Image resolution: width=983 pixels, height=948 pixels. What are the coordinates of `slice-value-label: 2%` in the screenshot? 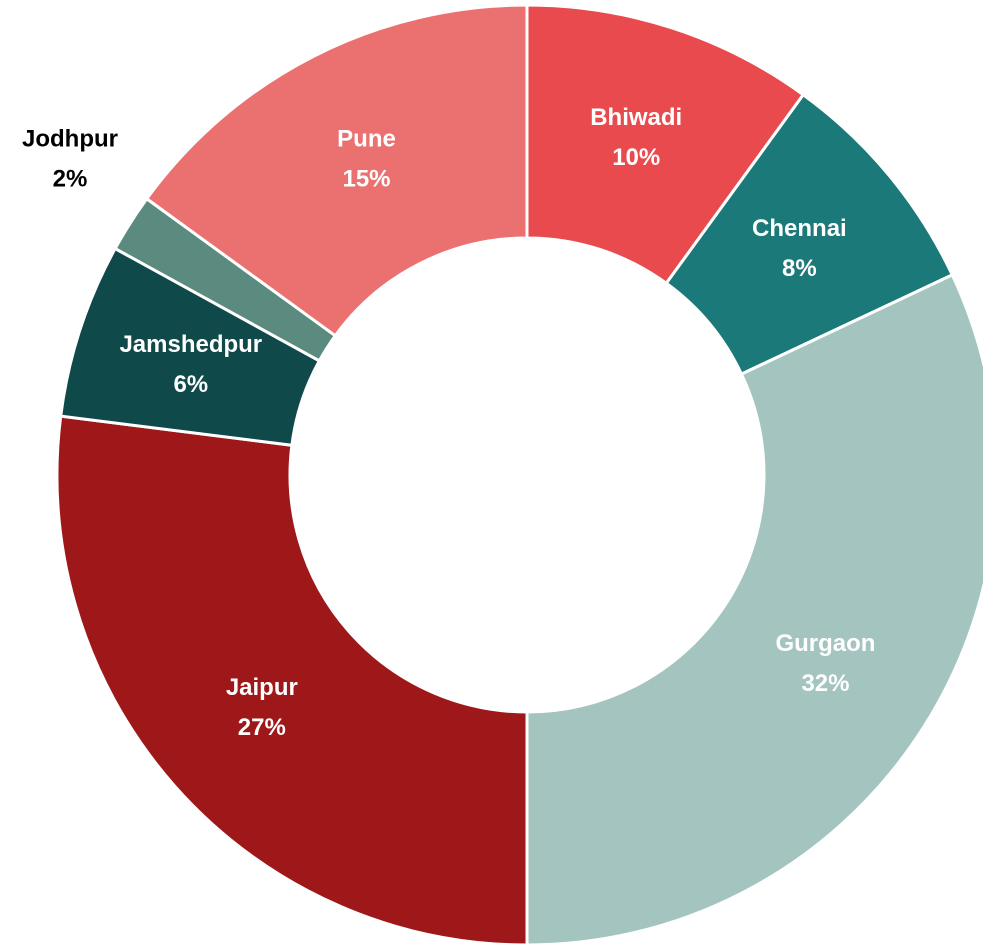 It's located at (70, 178).